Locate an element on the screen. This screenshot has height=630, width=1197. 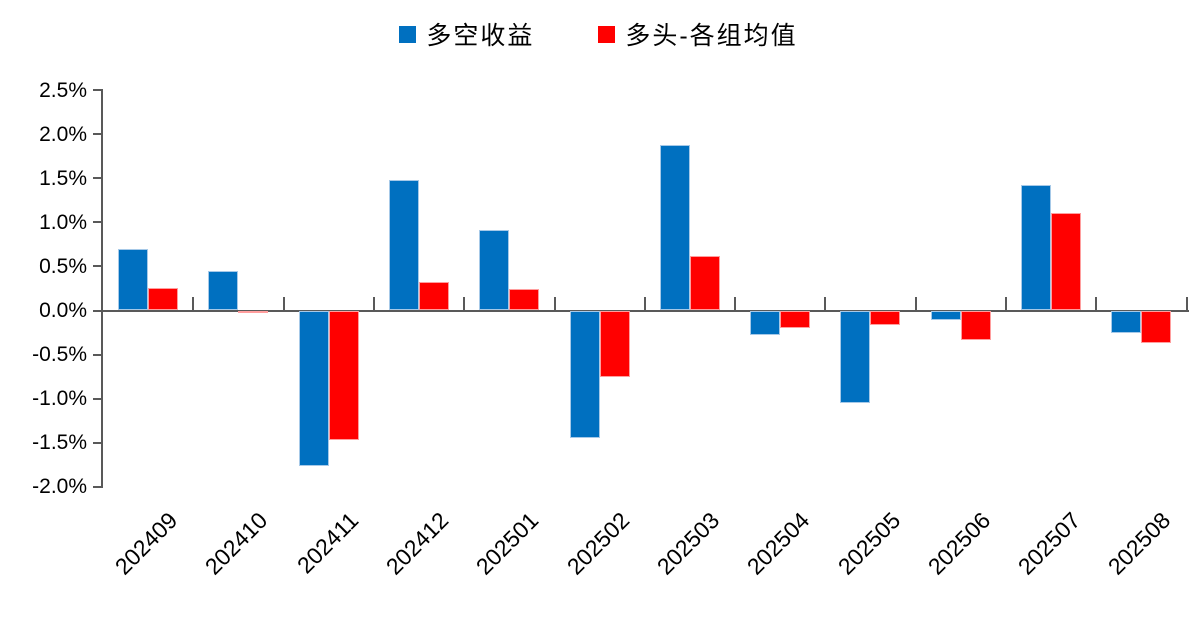
x-axis-label: 202504 is located at coordinates (778, 543).